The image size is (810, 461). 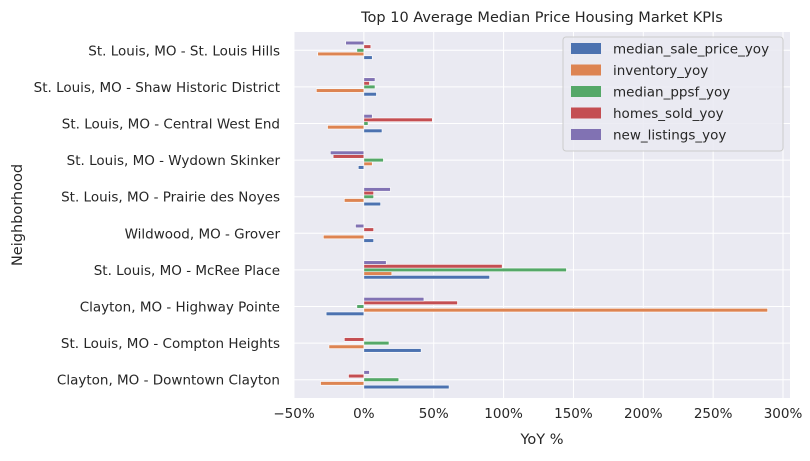 What do you see at coordinates (668, 114) in the screenshot?
I see `legend-label-homes_sold_yoy: homes_sold_yoy` at bounding box center [668, 114].